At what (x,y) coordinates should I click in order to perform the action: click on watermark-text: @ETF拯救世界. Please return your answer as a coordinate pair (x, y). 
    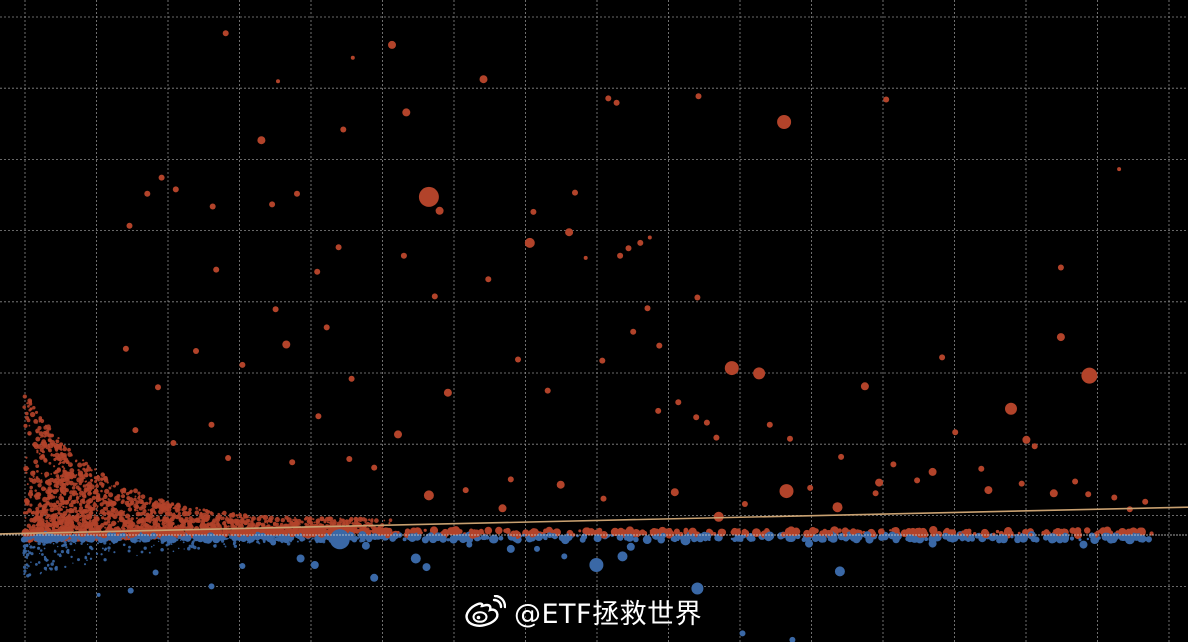
    Looking at the image, I should click on (608, 614).